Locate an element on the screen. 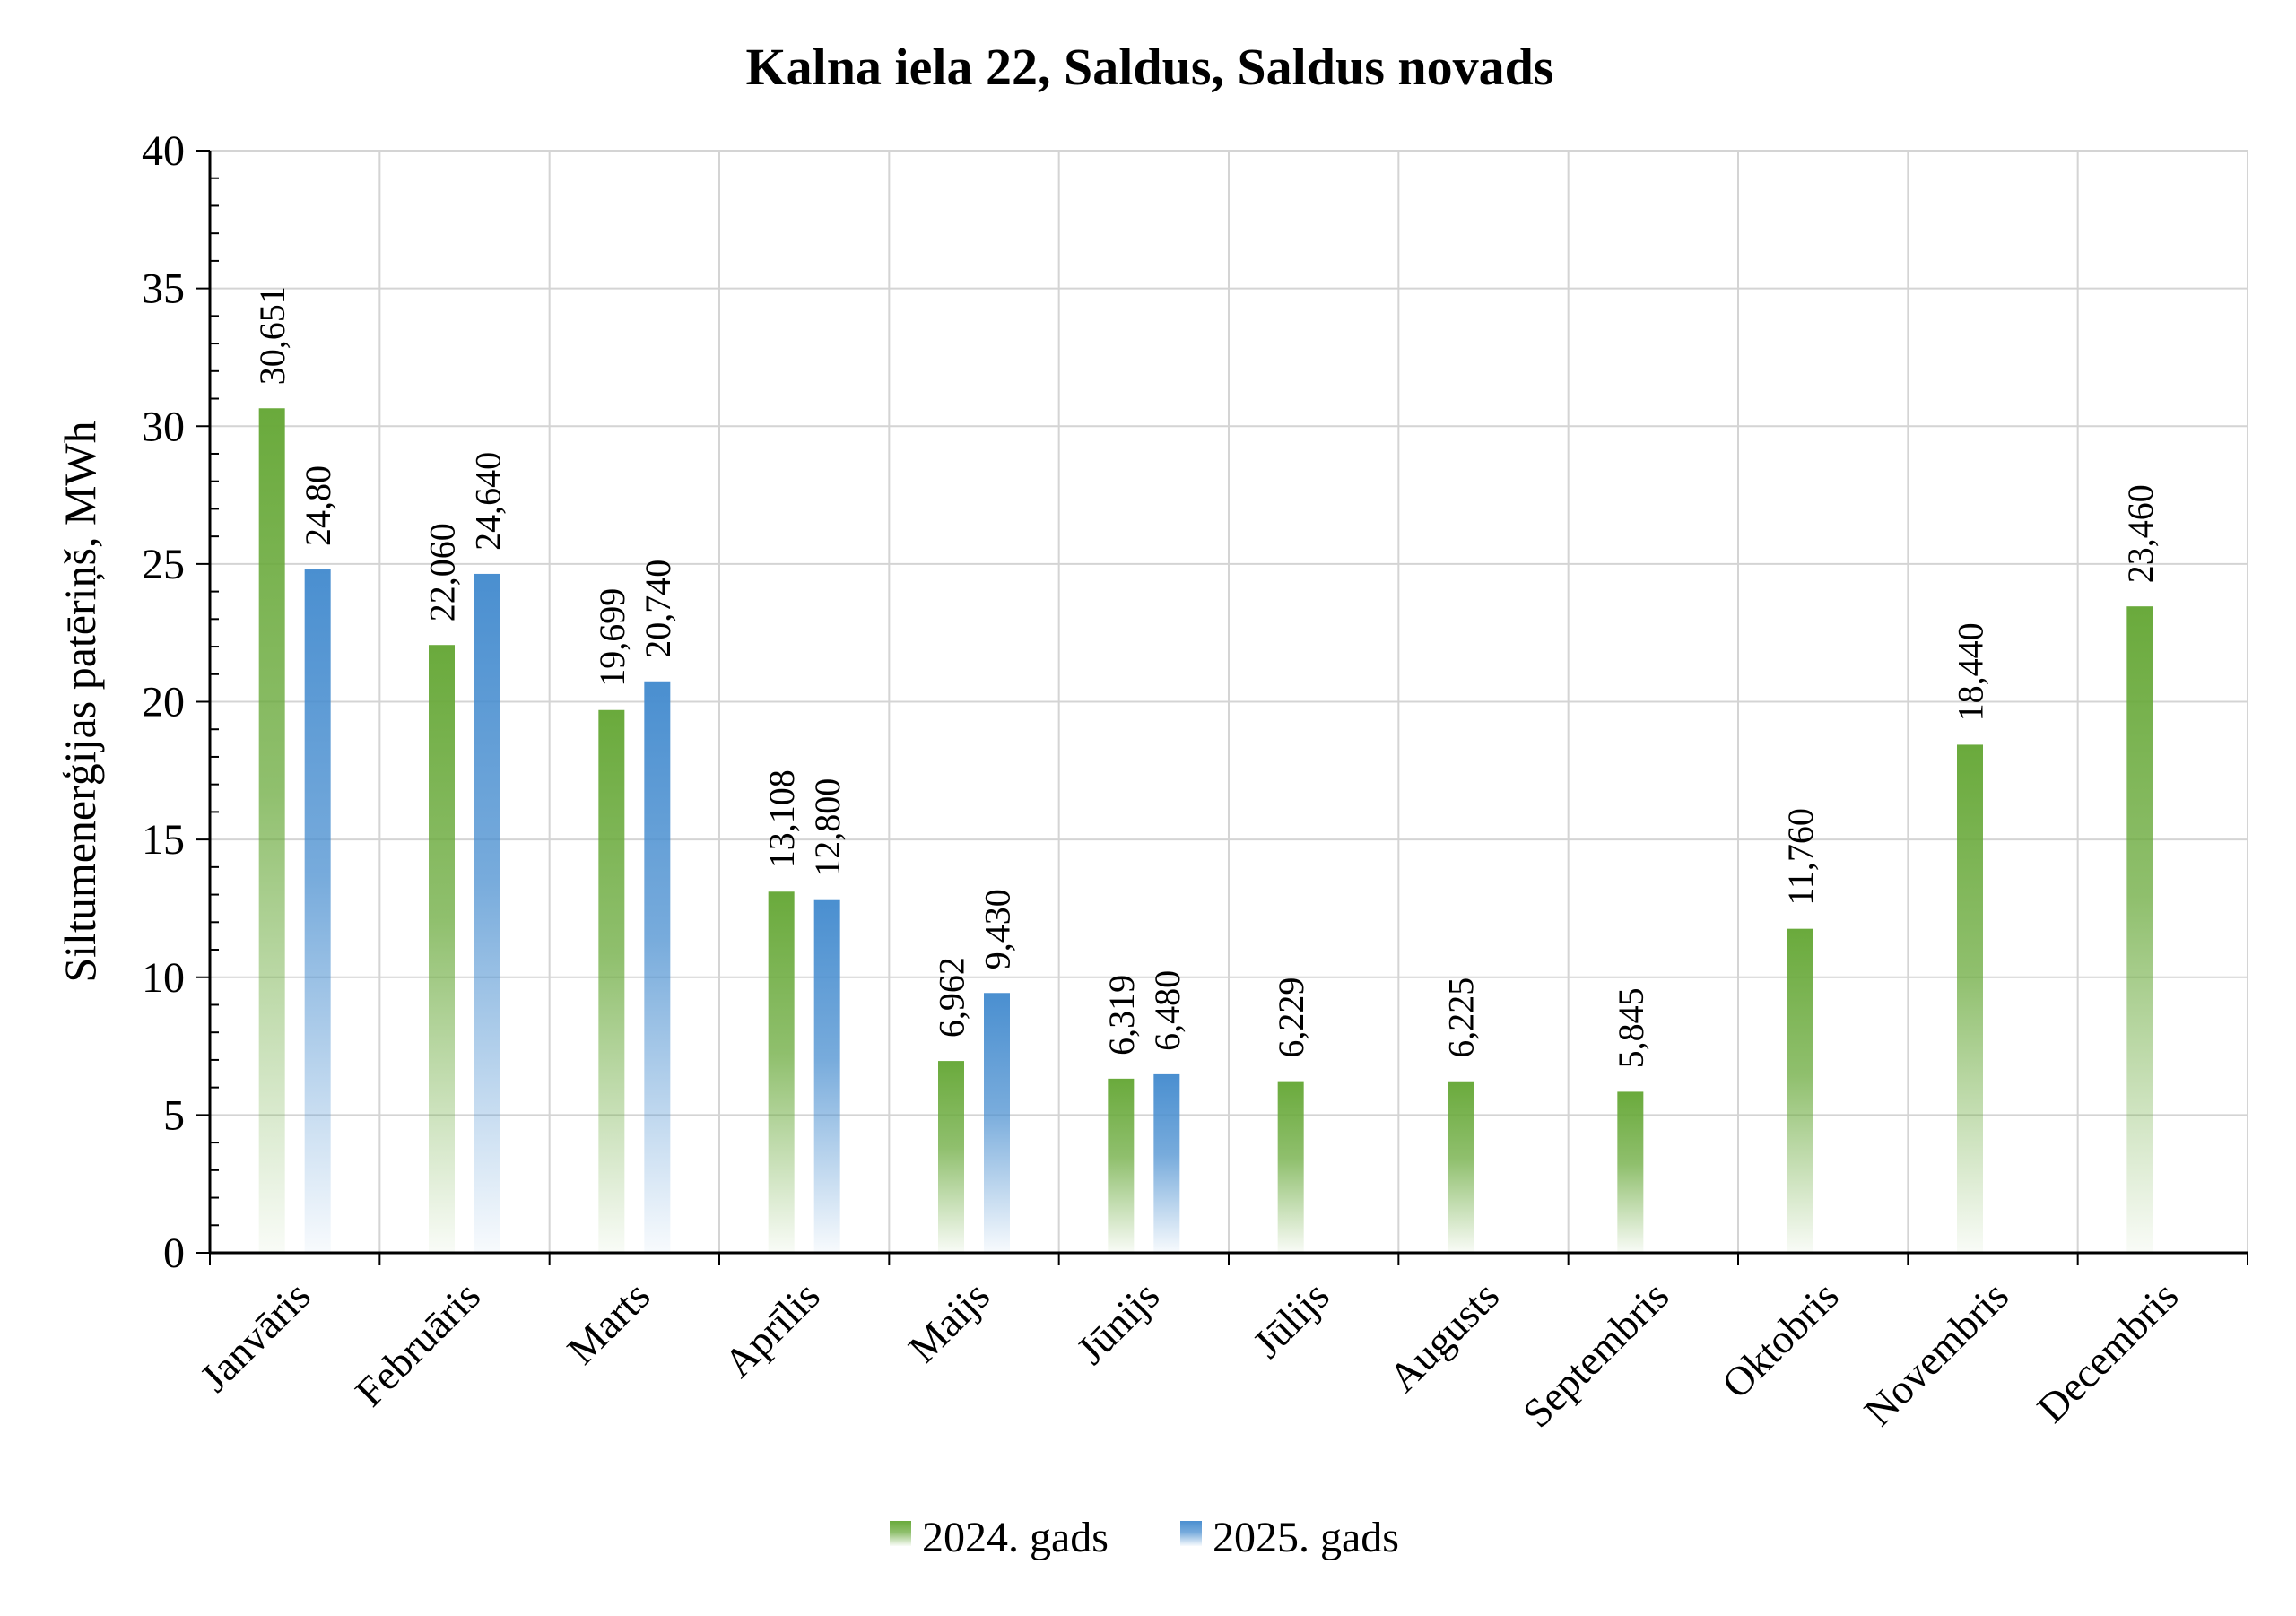  chart-title: Kalna iela 22, Saldus, Saldus novads is located at coordinates (1150, 67).